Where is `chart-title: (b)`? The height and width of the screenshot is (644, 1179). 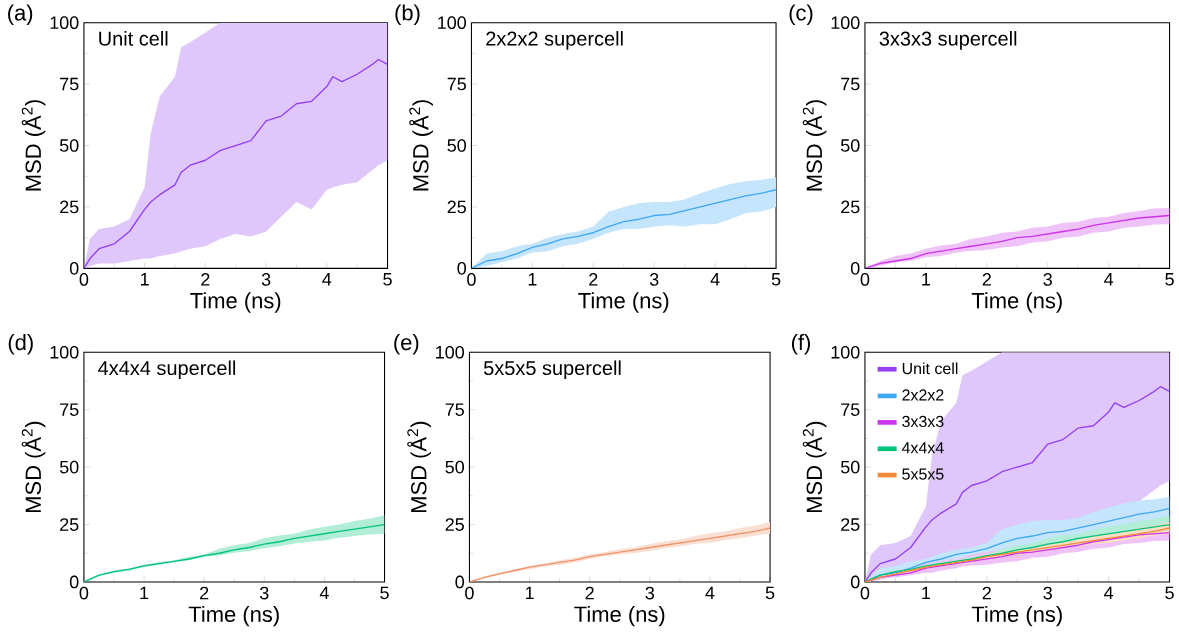
chart-title: (b) is located at coordinates (407, 14).